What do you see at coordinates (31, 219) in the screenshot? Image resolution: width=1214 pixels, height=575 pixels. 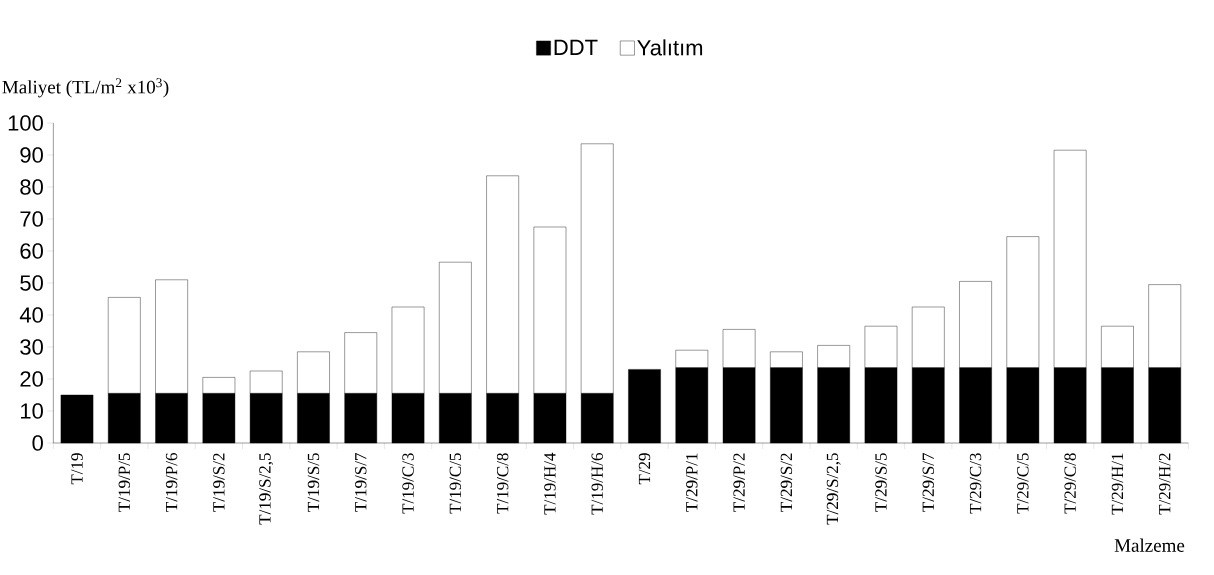 I see `y-tick-label: 70` at bounding box center [31, 219].